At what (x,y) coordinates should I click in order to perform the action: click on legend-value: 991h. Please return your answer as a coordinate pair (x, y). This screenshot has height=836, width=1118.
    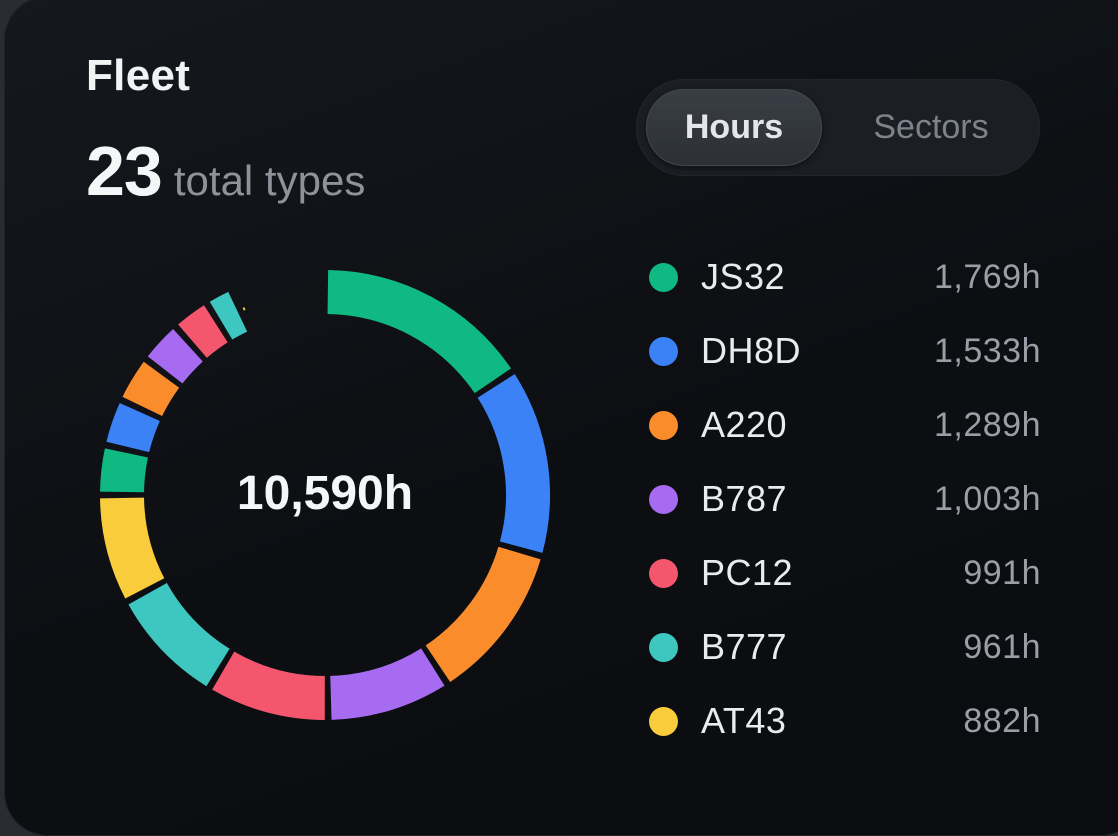
    Looking at the image, I should click on (1002, 572).